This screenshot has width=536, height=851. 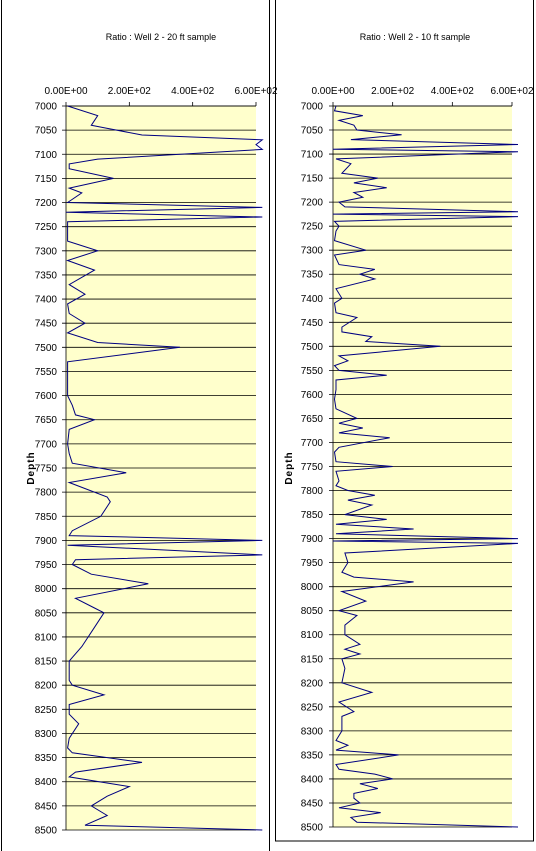 What do you see at coordinates (161, 37) in the screenshot?
I see `chart-title: Ratio : Well 2 - 20 ft sample` at bounding box center [161, 37].